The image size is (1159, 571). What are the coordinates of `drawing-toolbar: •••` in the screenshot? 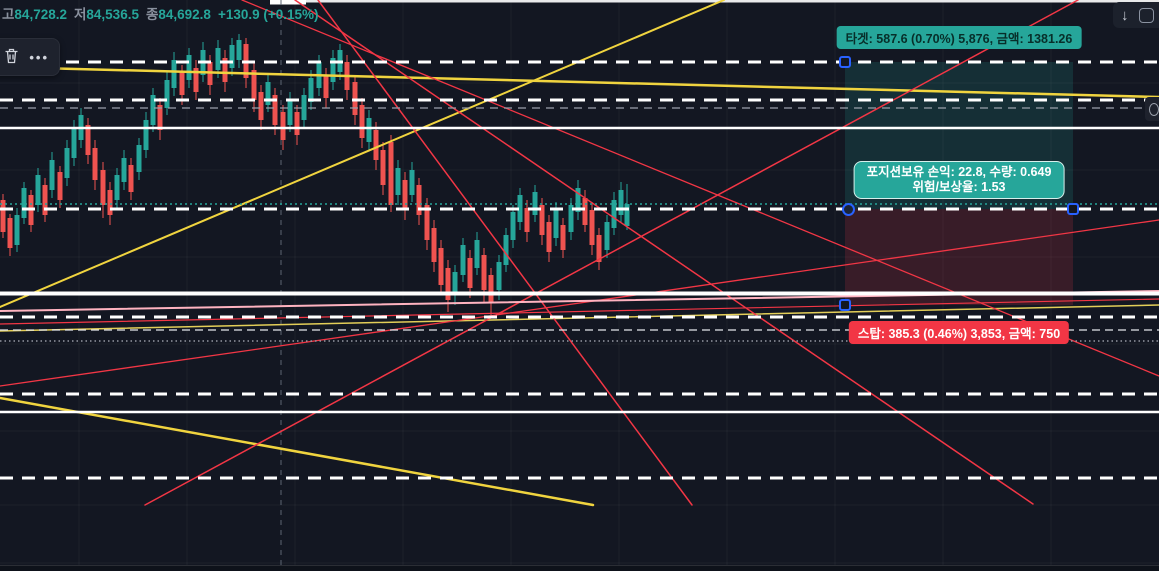 It's located at (30, 57).